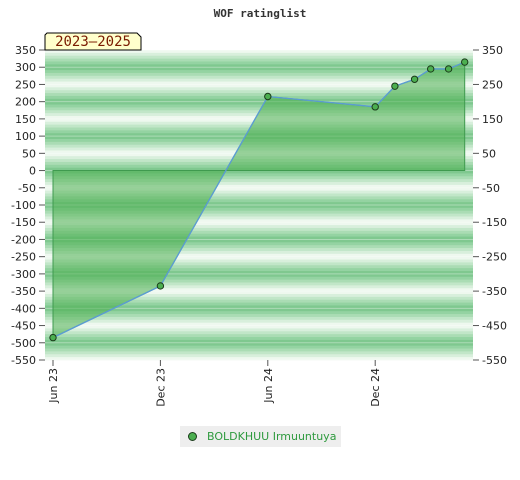 Image resolution: width=520 pixels, height=480 pixels. I want to click on period-badge-box, so click(93, 41).